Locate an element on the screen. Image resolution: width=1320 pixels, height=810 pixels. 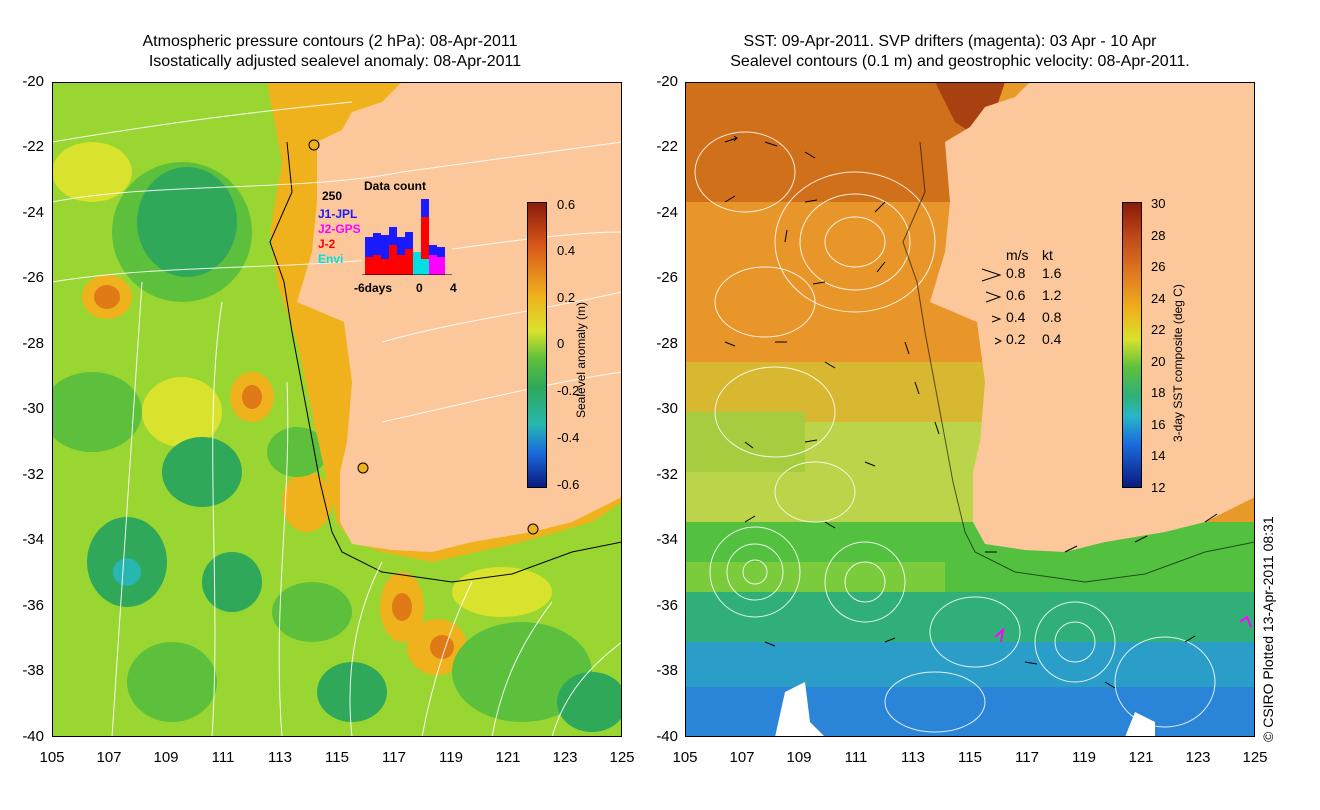
velocity-ms: 0.2 is located at coordinates (1016, 339).